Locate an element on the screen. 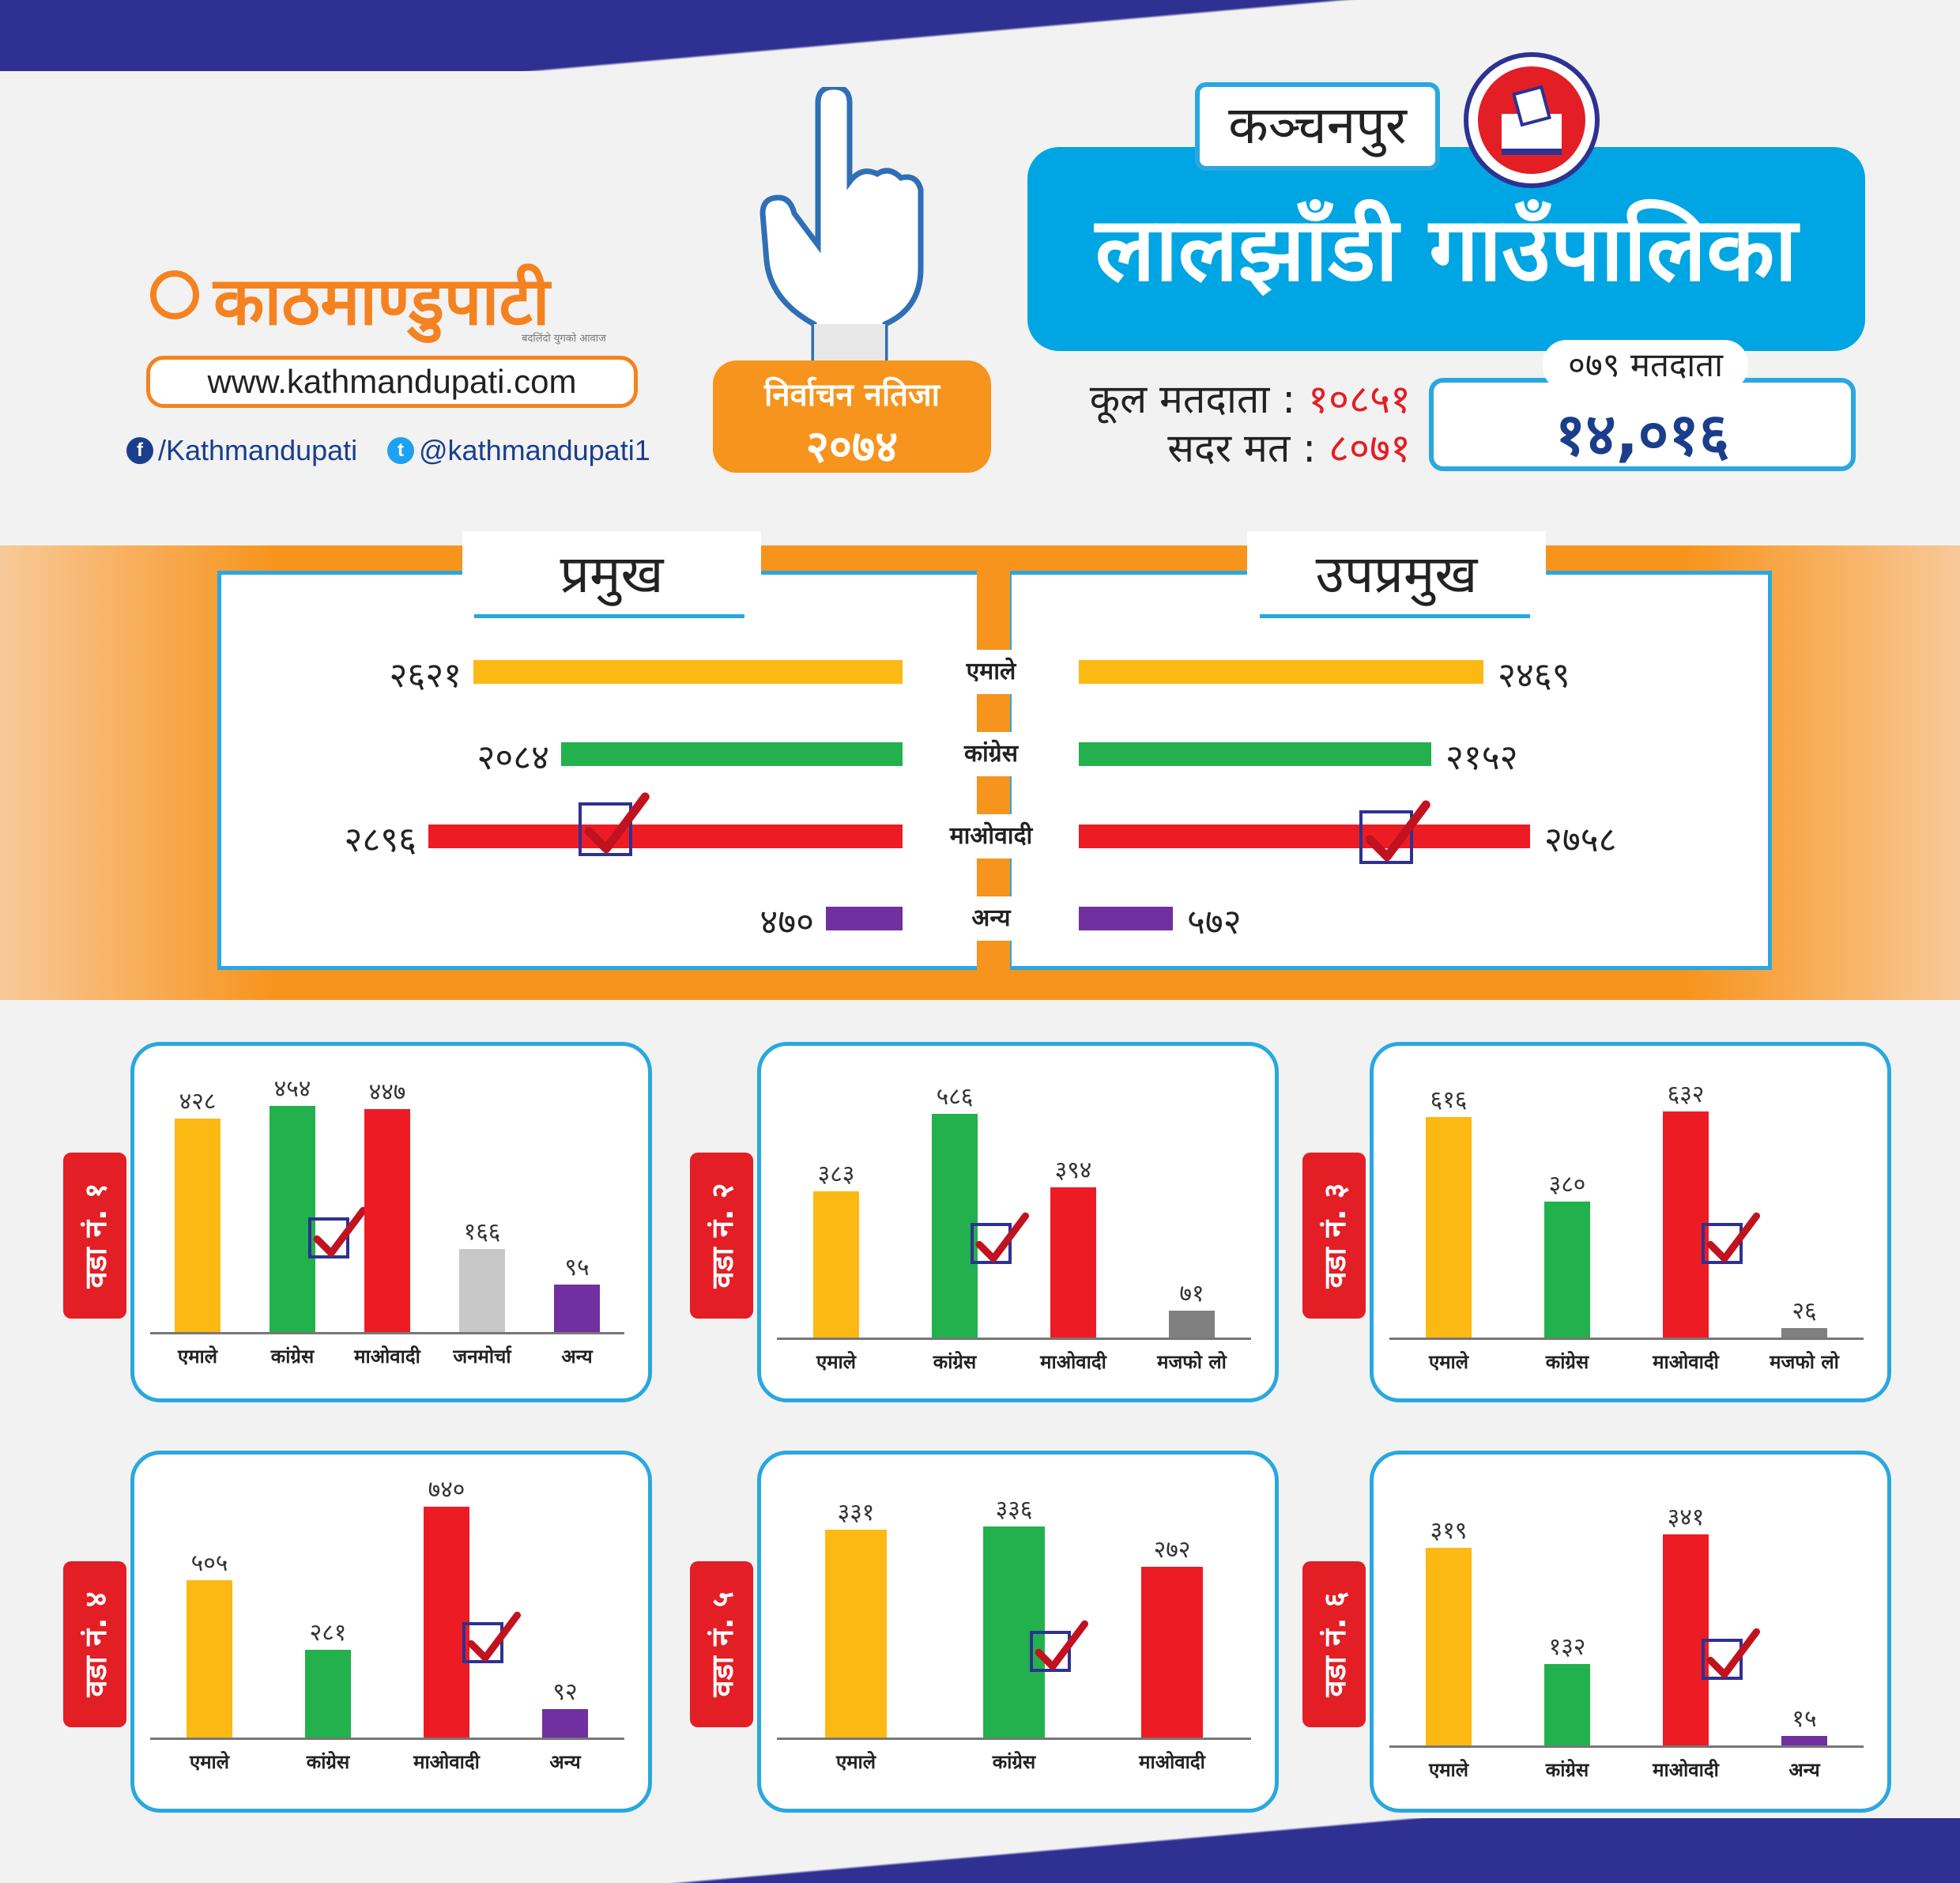  pramukh-value: २६२१ is located at coordinates (425, 675).